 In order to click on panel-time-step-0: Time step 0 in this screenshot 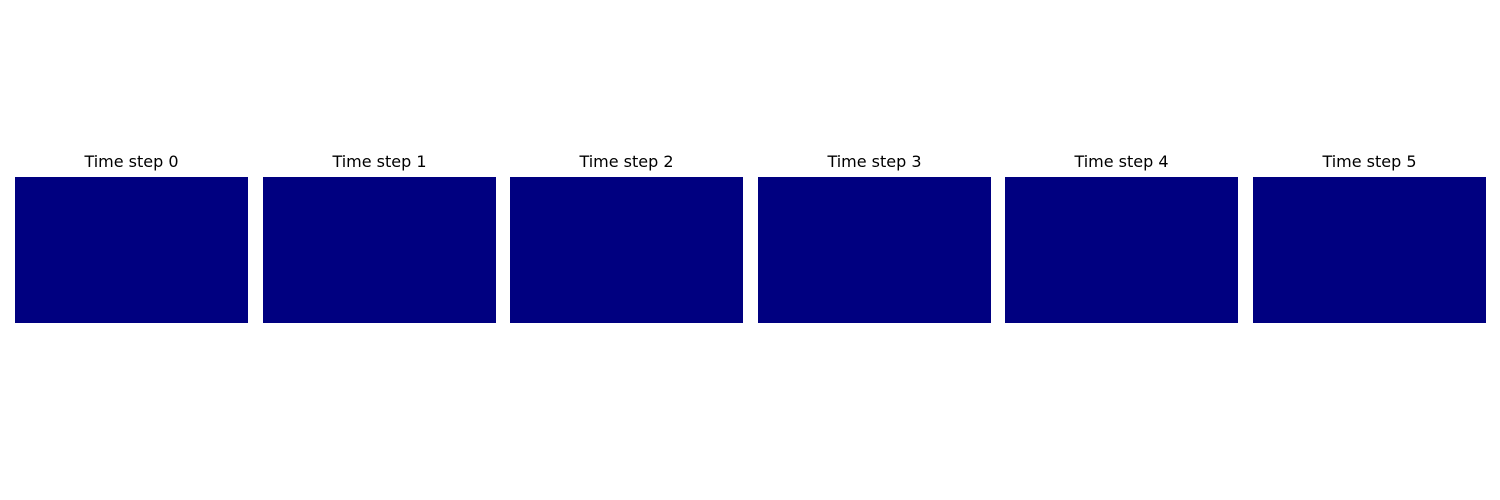, I will do `click(131, 236)`.